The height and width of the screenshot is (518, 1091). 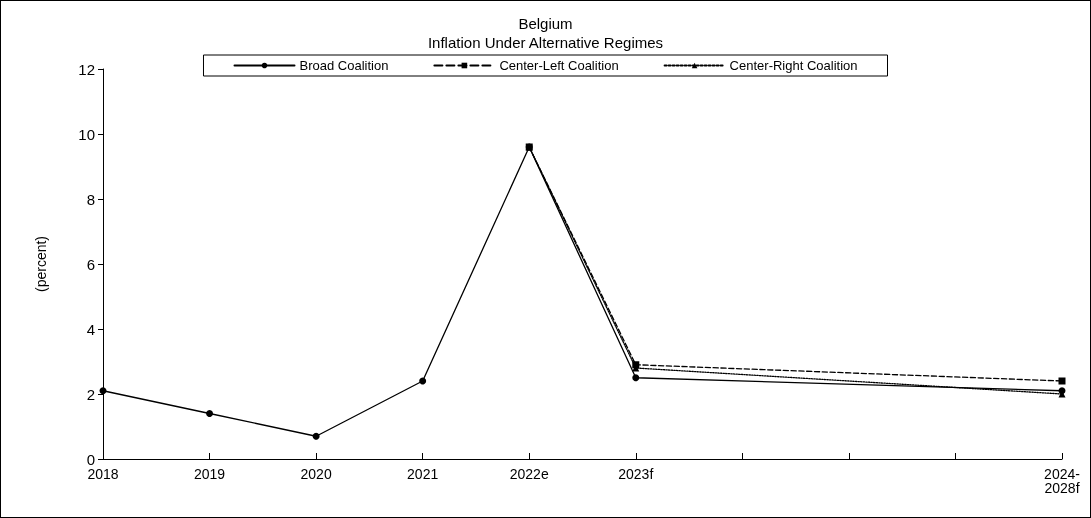 I want to click on y-tick-label: 6, so click(x=90, y=264).